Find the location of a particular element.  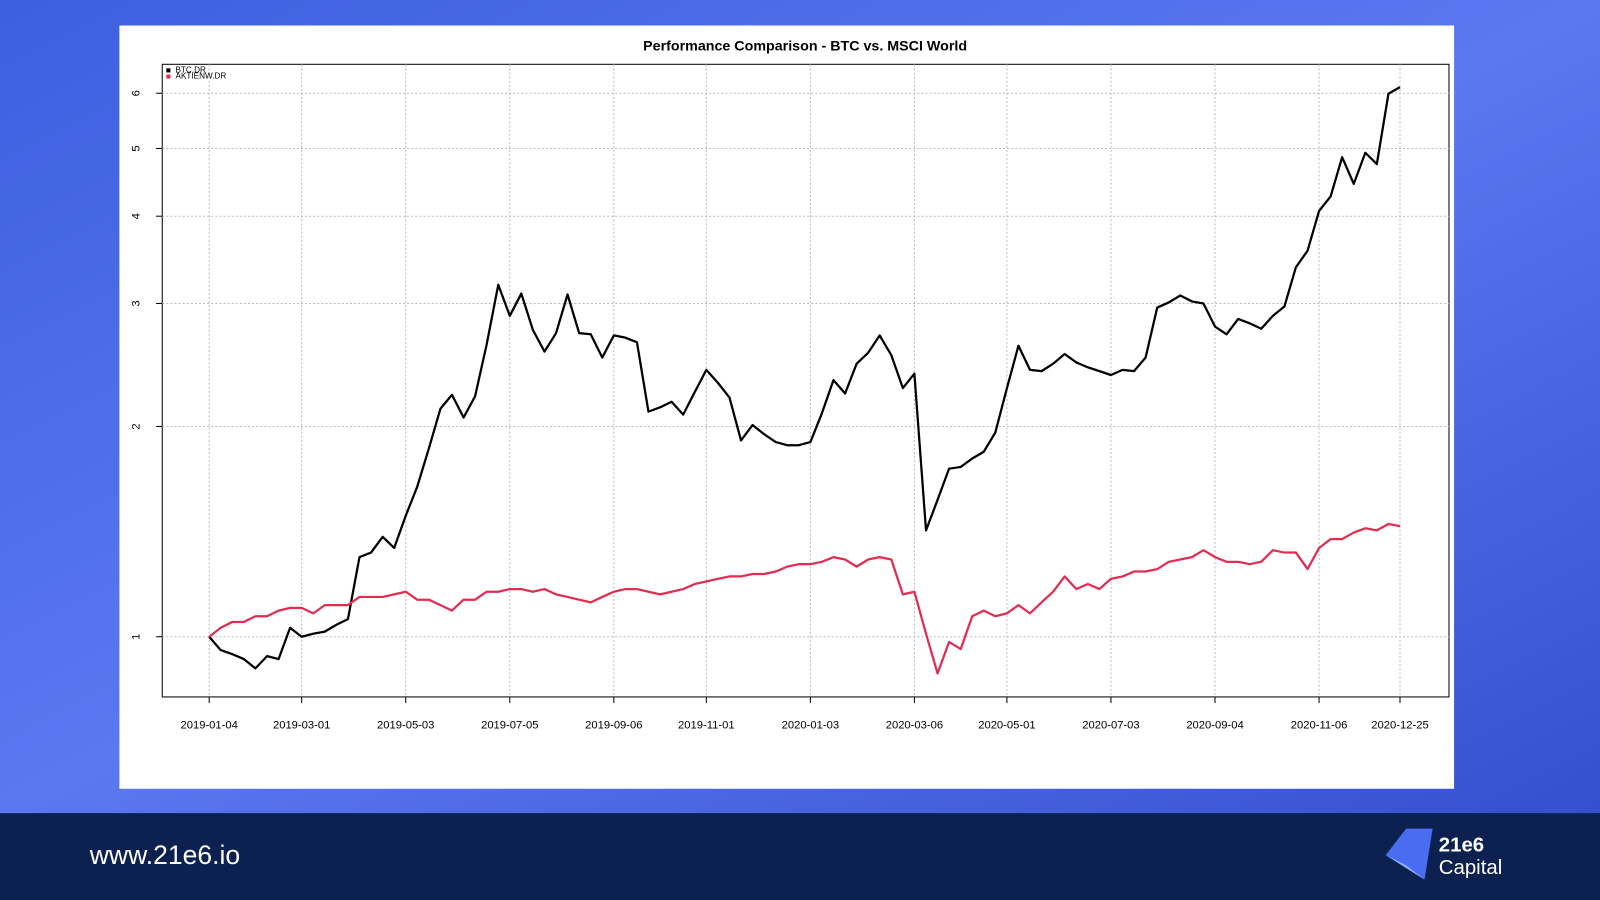

y-tick-label: 2 is located at coordinates (137, 426).